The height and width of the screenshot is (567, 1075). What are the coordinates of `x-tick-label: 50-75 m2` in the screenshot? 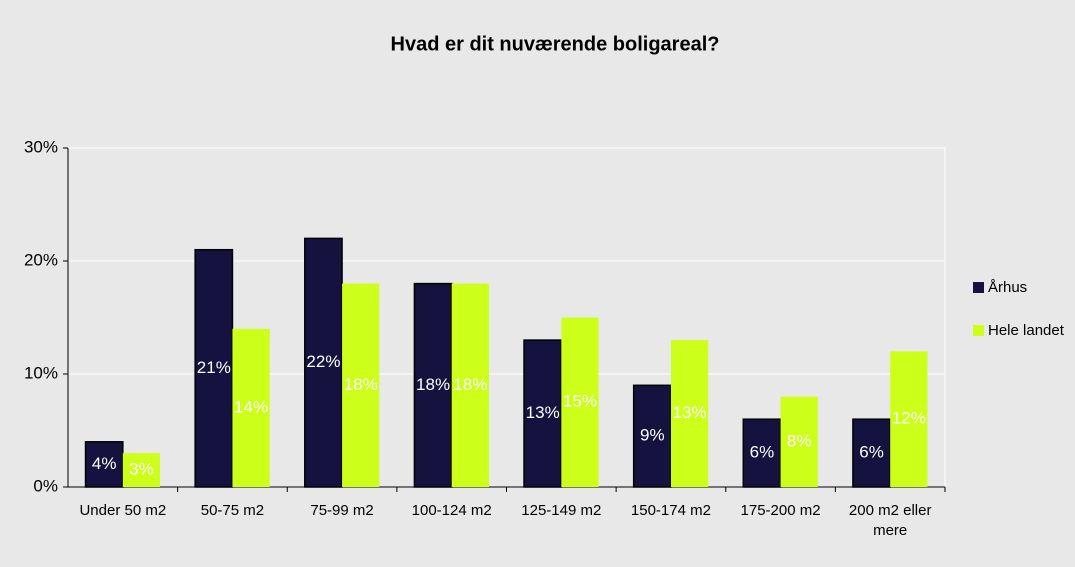 It's located at (232, 510).